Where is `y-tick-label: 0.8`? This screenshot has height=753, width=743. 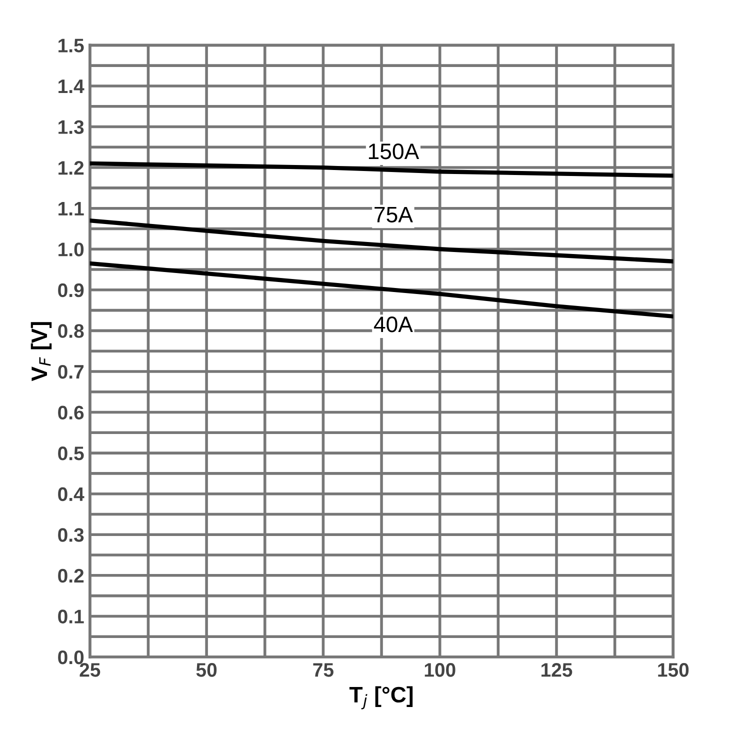
y-tick-label: 0.8 is located at coordinates (71, 331).